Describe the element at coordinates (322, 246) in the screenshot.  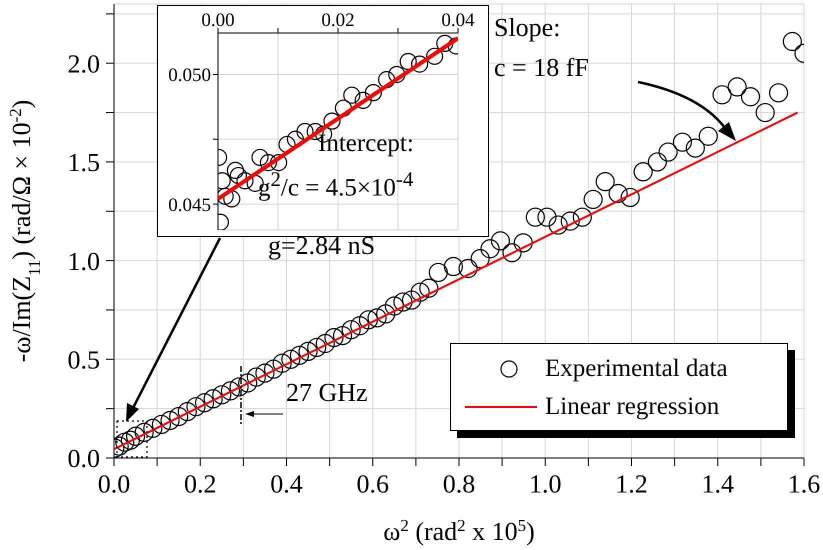
I see `annotation: g=2.84 nS` at that location.